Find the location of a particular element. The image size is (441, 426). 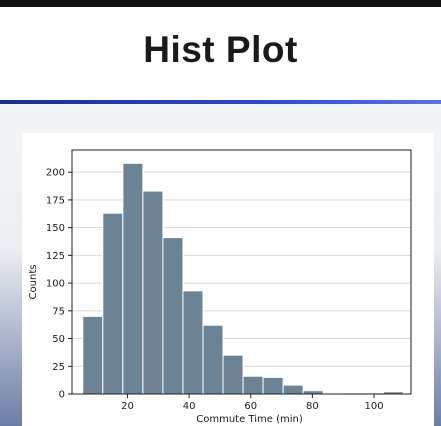

y-tick-label: 25 is located at coordinates (58, 367).